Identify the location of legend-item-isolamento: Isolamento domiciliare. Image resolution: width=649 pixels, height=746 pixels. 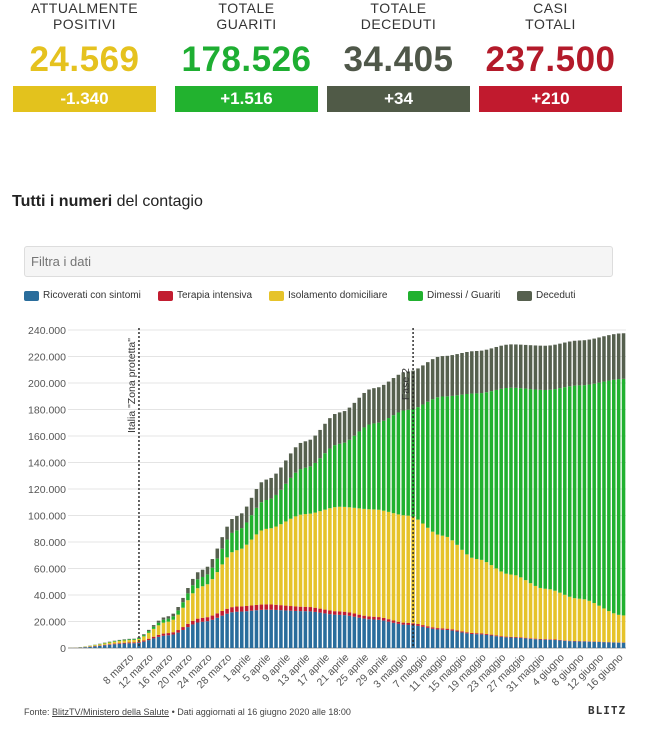
(328, 295).